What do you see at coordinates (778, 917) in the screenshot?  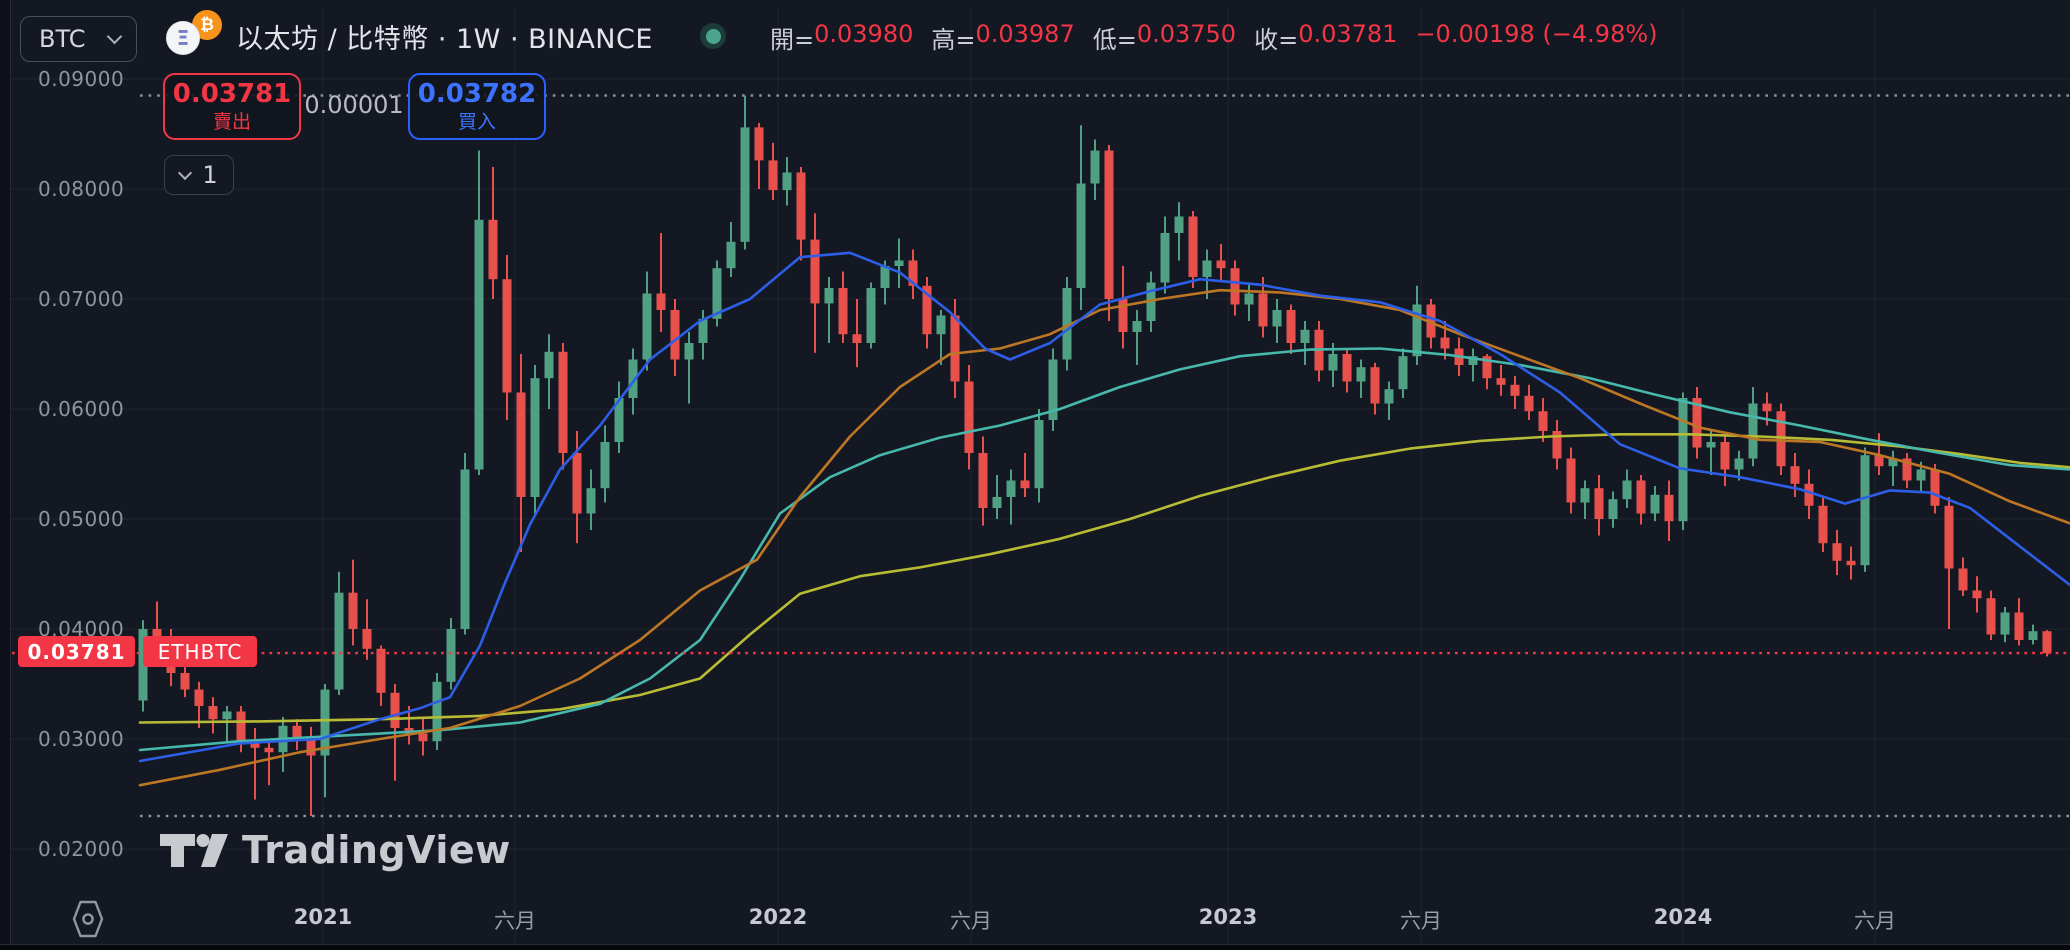 I see `time-axis-label-2022: 2022` at bounding box center [778, 917].